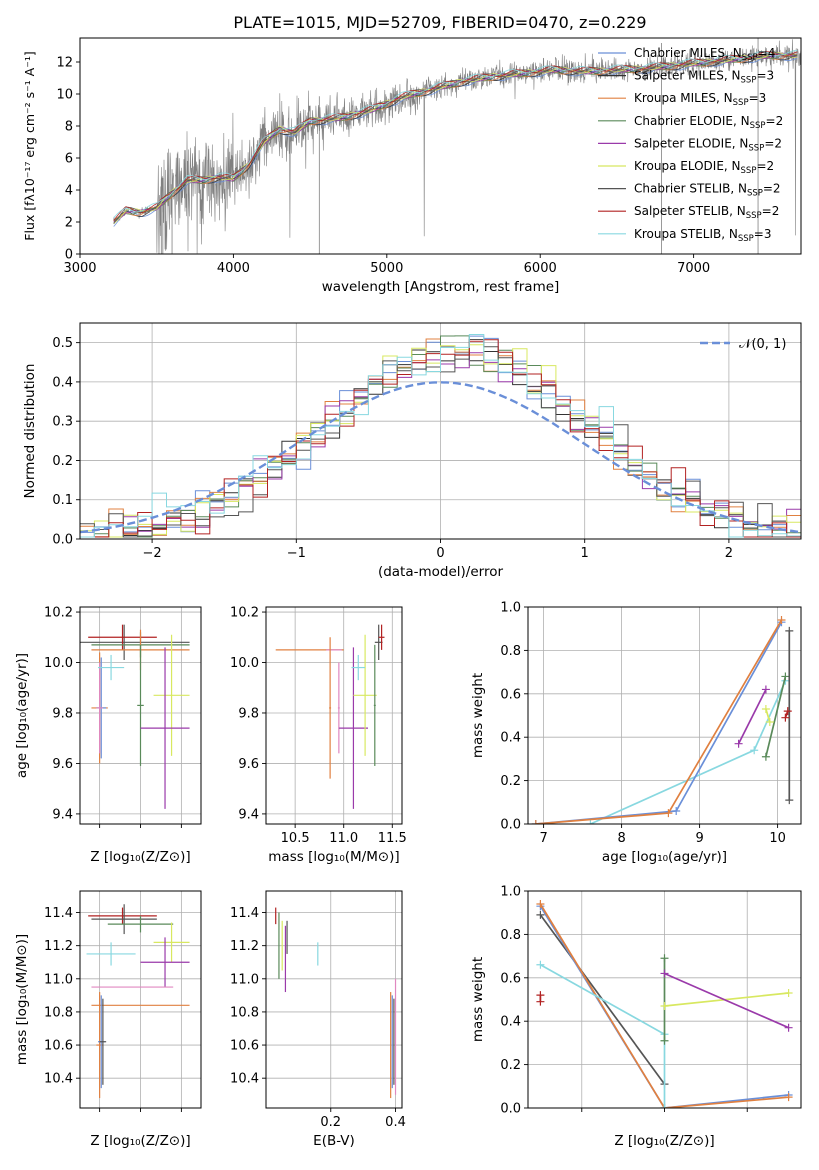  I want to click on mass-metallicity-plot-area, so click(138, 1001).